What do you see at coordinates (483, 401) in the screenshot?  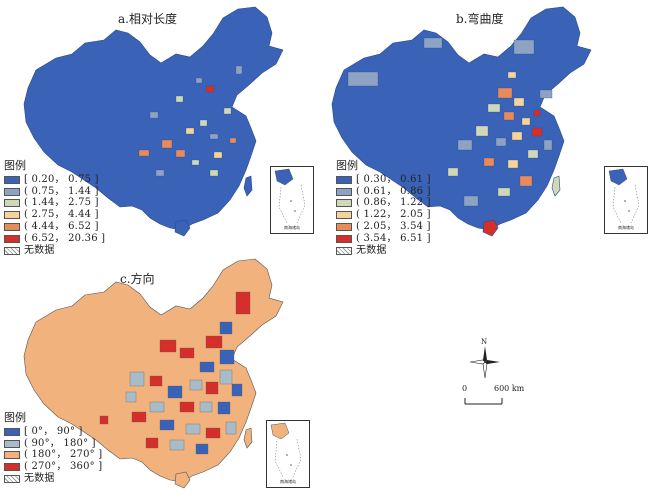 I see `scale-line` at bounding box center [483, 401].